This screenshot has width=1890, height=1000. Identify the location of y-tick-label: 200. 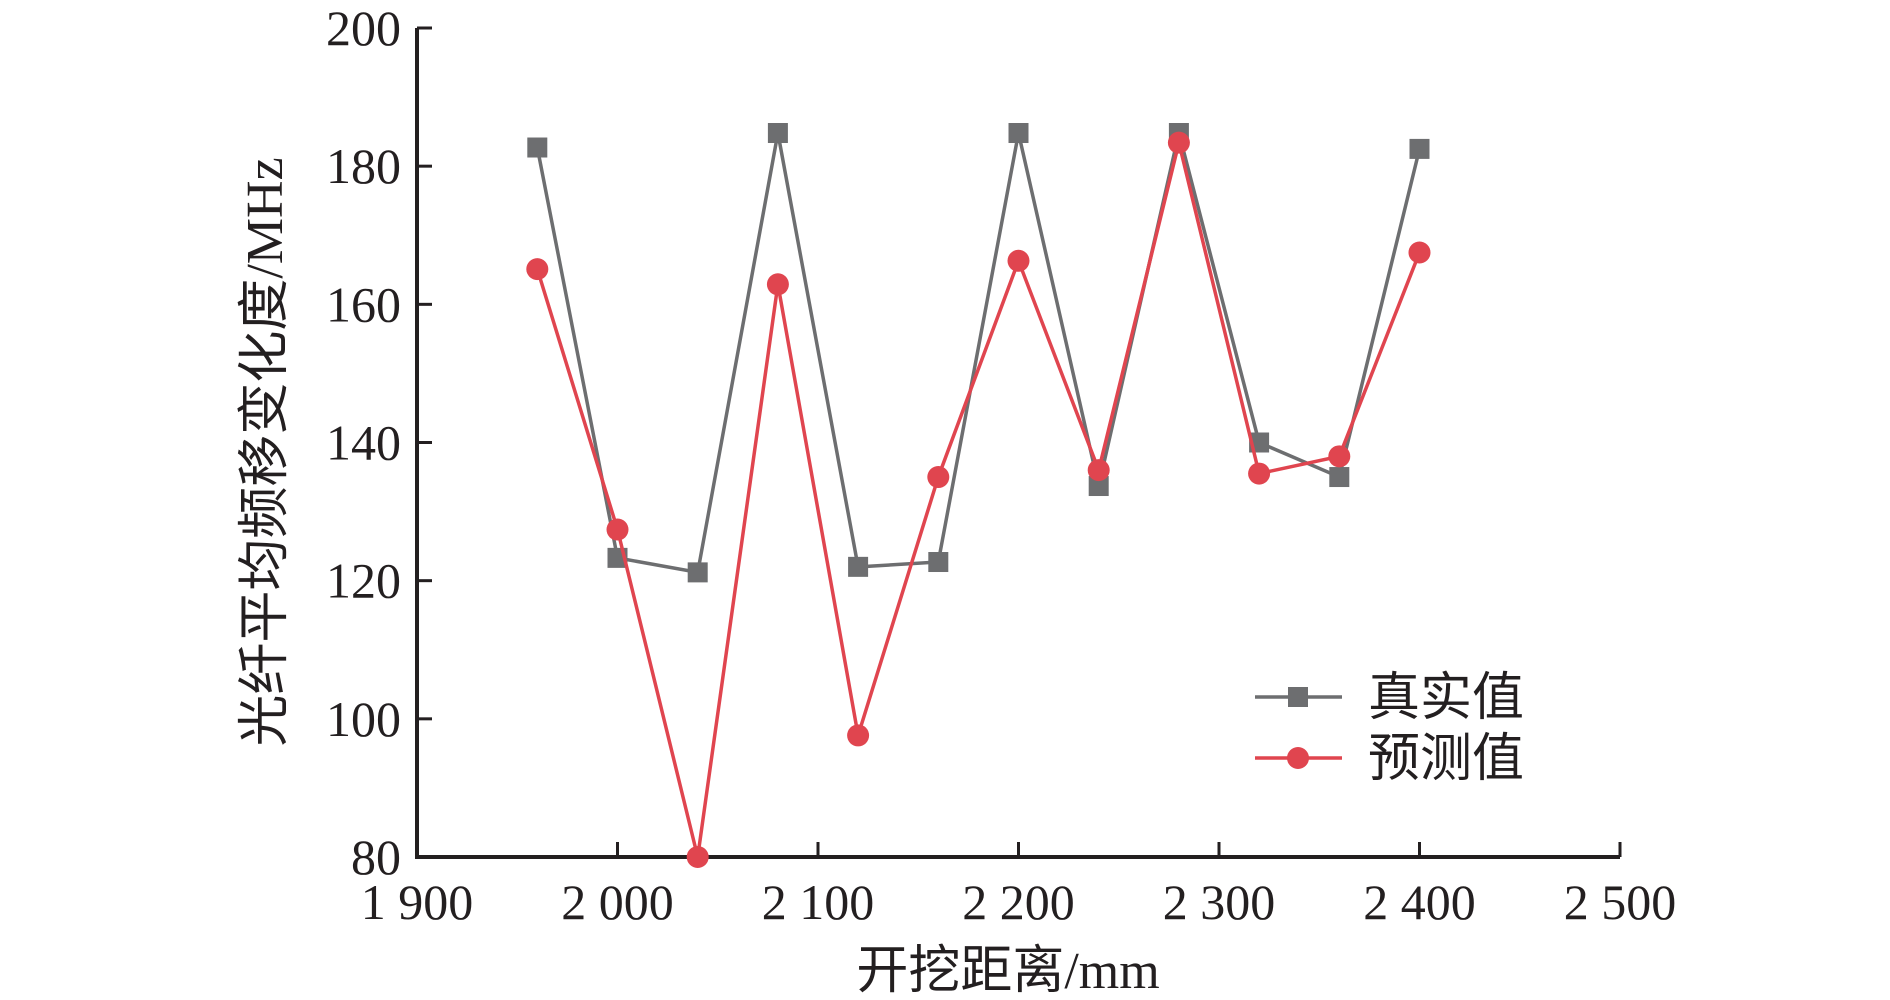
(363, 28).